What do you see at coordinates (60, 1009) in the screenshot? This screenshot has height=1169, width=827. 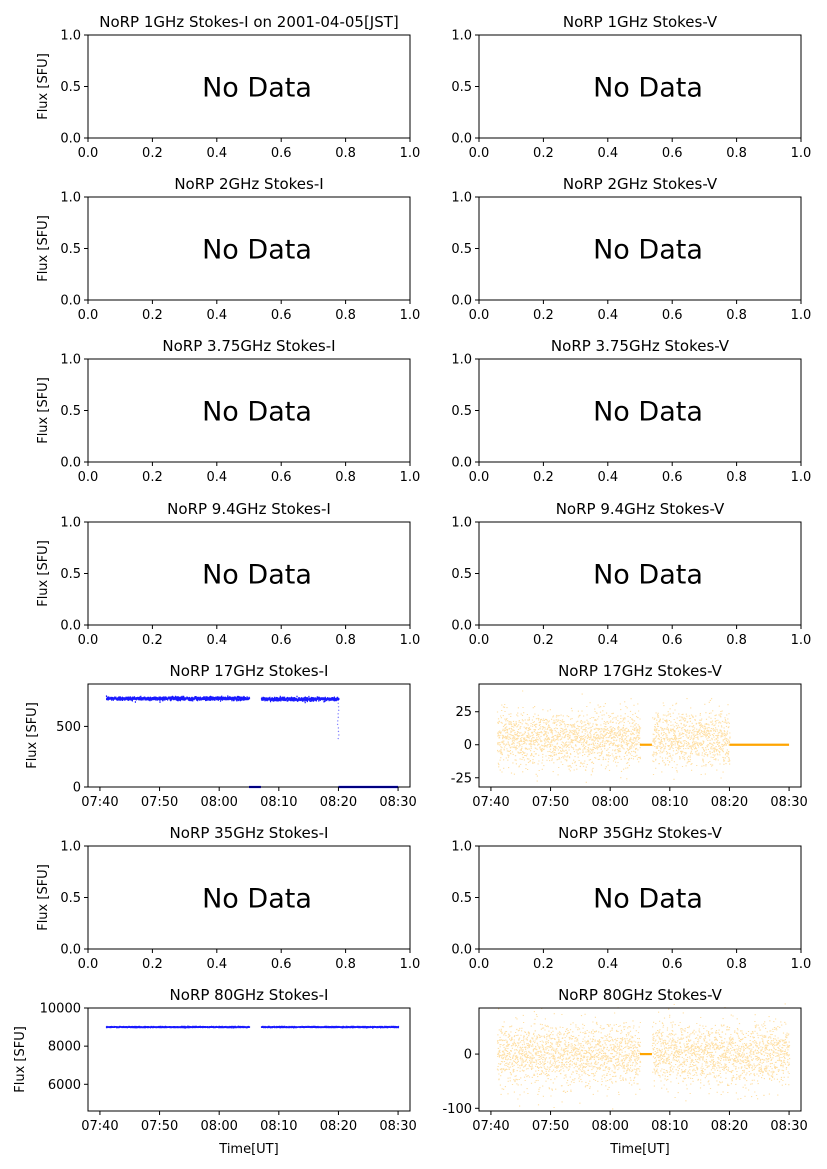 I see `y-tick-label: 10000` at bounding box center [60, 1009].